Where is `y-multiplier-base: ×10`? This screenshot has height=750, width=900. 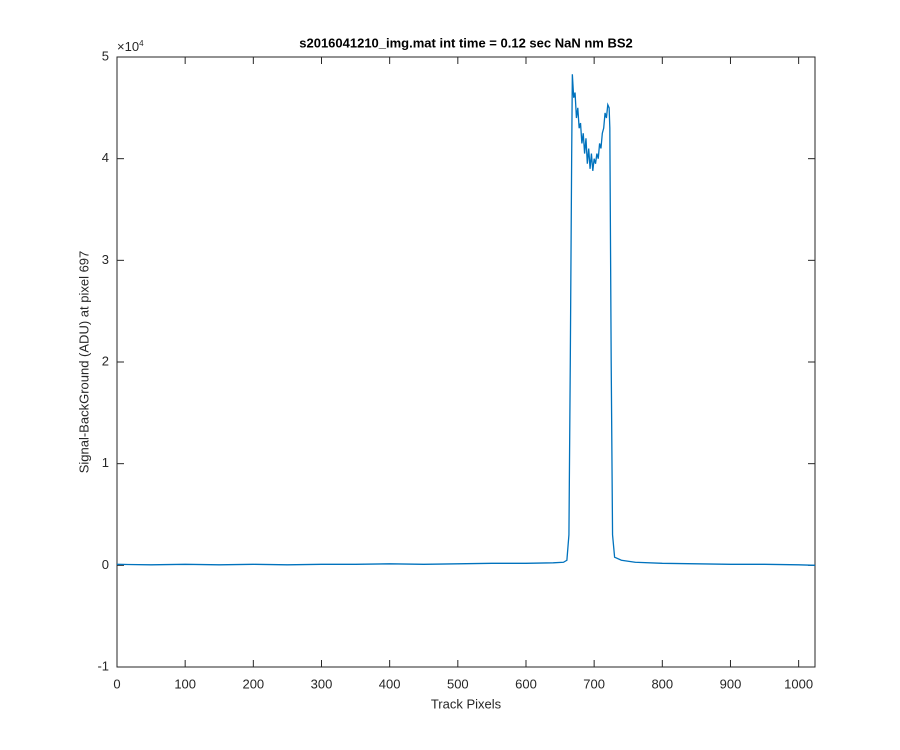 y-multiplier-base: ×10 is located at coordinates (128, 46).